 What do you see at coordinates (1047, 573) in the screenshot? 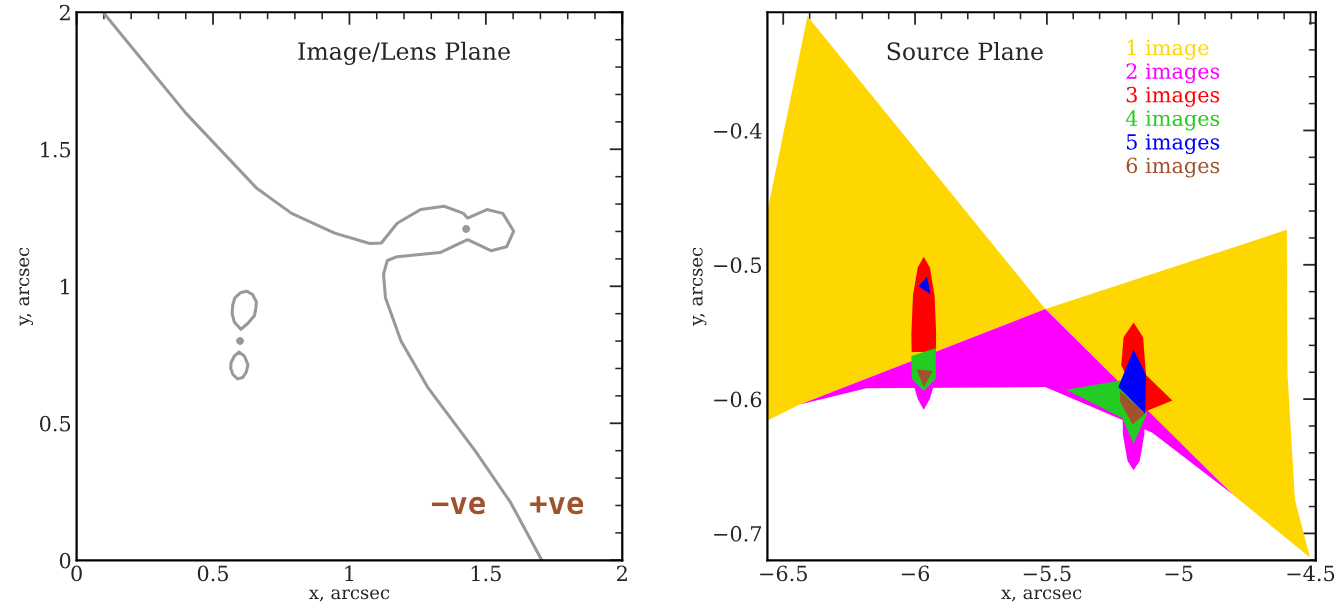
I see `x-tick-label: −5.5` at bounding box center [1047, 573].